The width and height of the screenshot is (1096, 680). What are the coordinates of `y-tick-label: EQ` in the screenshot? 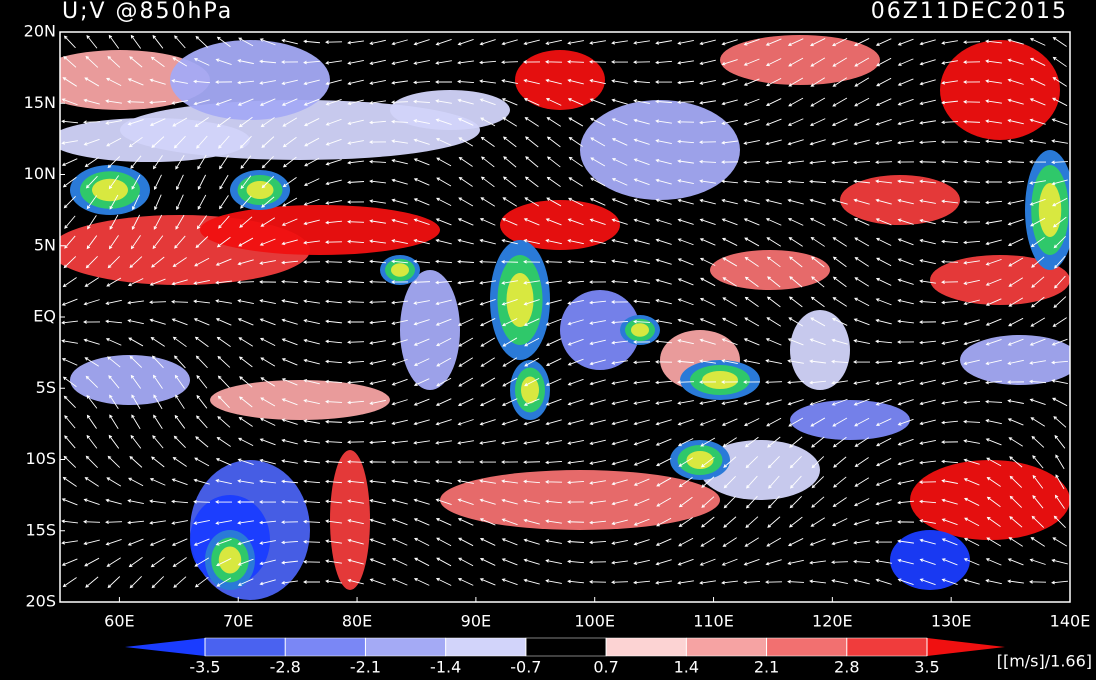 It's located at (44, 316).